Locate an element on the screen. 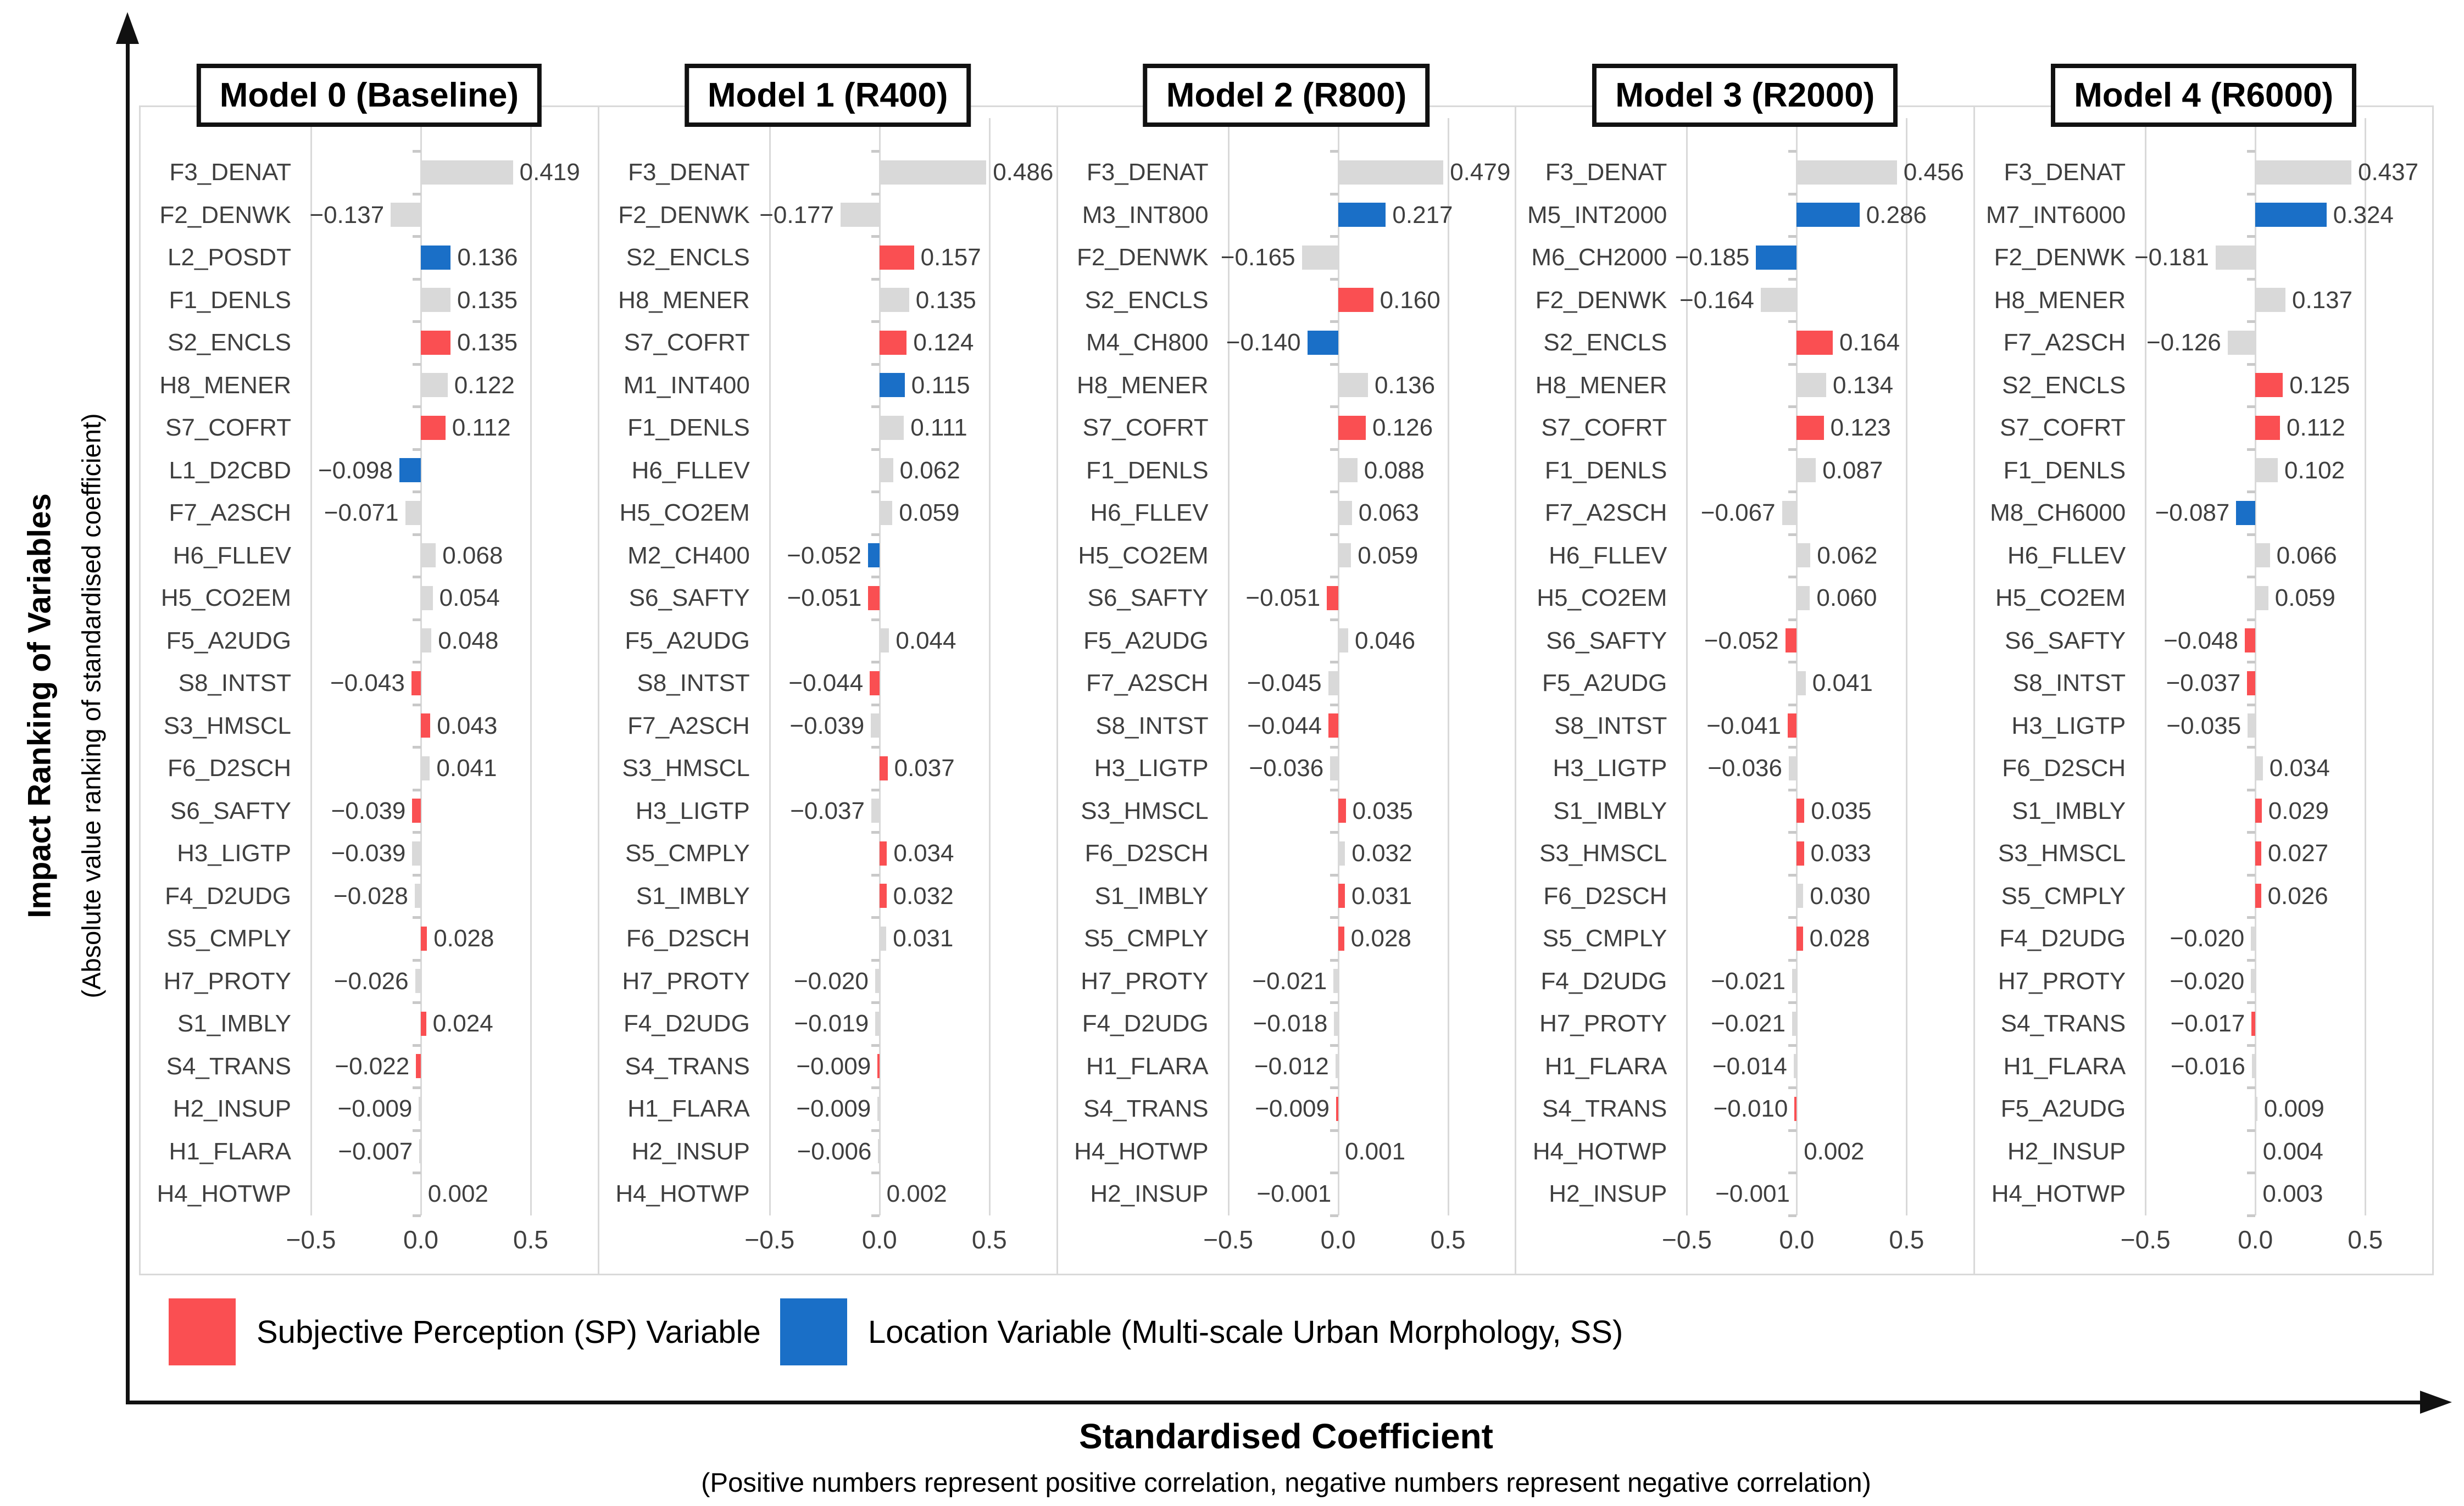  variable-label: S1_IMBLY is located at coordinates (1151, 896).